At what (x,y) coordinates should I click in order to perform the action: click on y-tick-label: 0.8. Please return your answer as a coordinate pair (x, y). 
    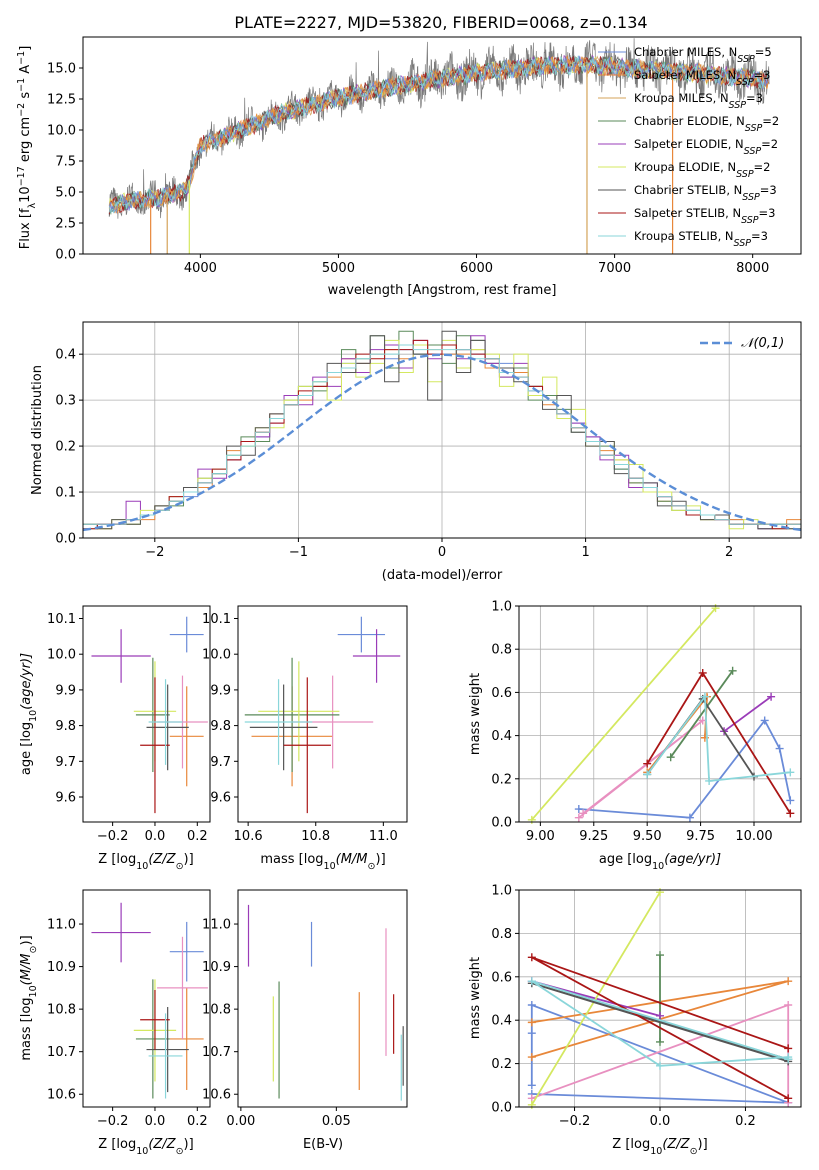
    Looking at the image, I should click on (501, 650).